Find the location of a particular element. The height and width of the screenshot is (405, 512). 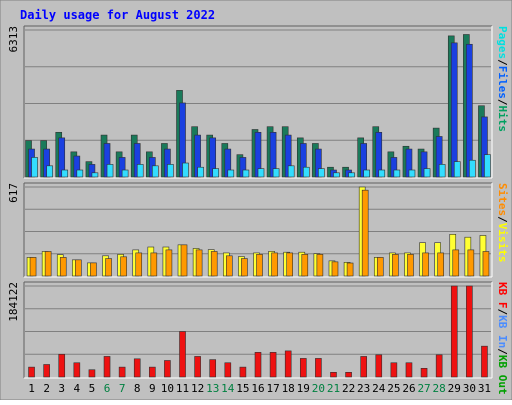

x-tick-label: 9 is located at coordinates (152, 388).